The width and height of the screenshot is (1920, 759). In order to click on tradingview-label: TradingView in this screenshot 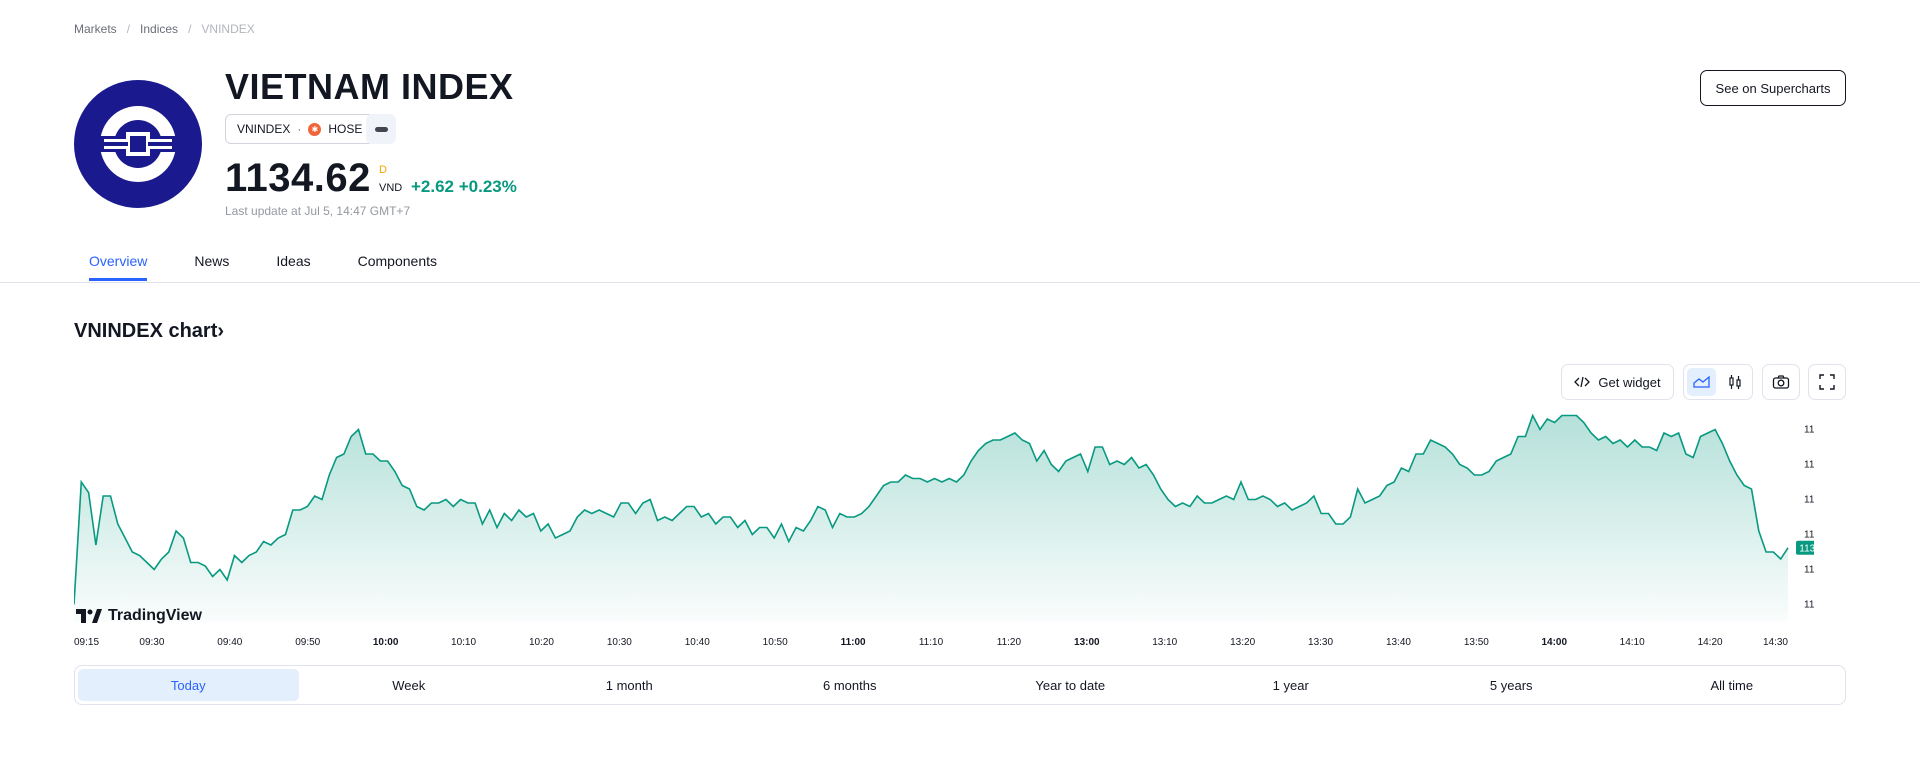, I will do `click(155, 615)`.